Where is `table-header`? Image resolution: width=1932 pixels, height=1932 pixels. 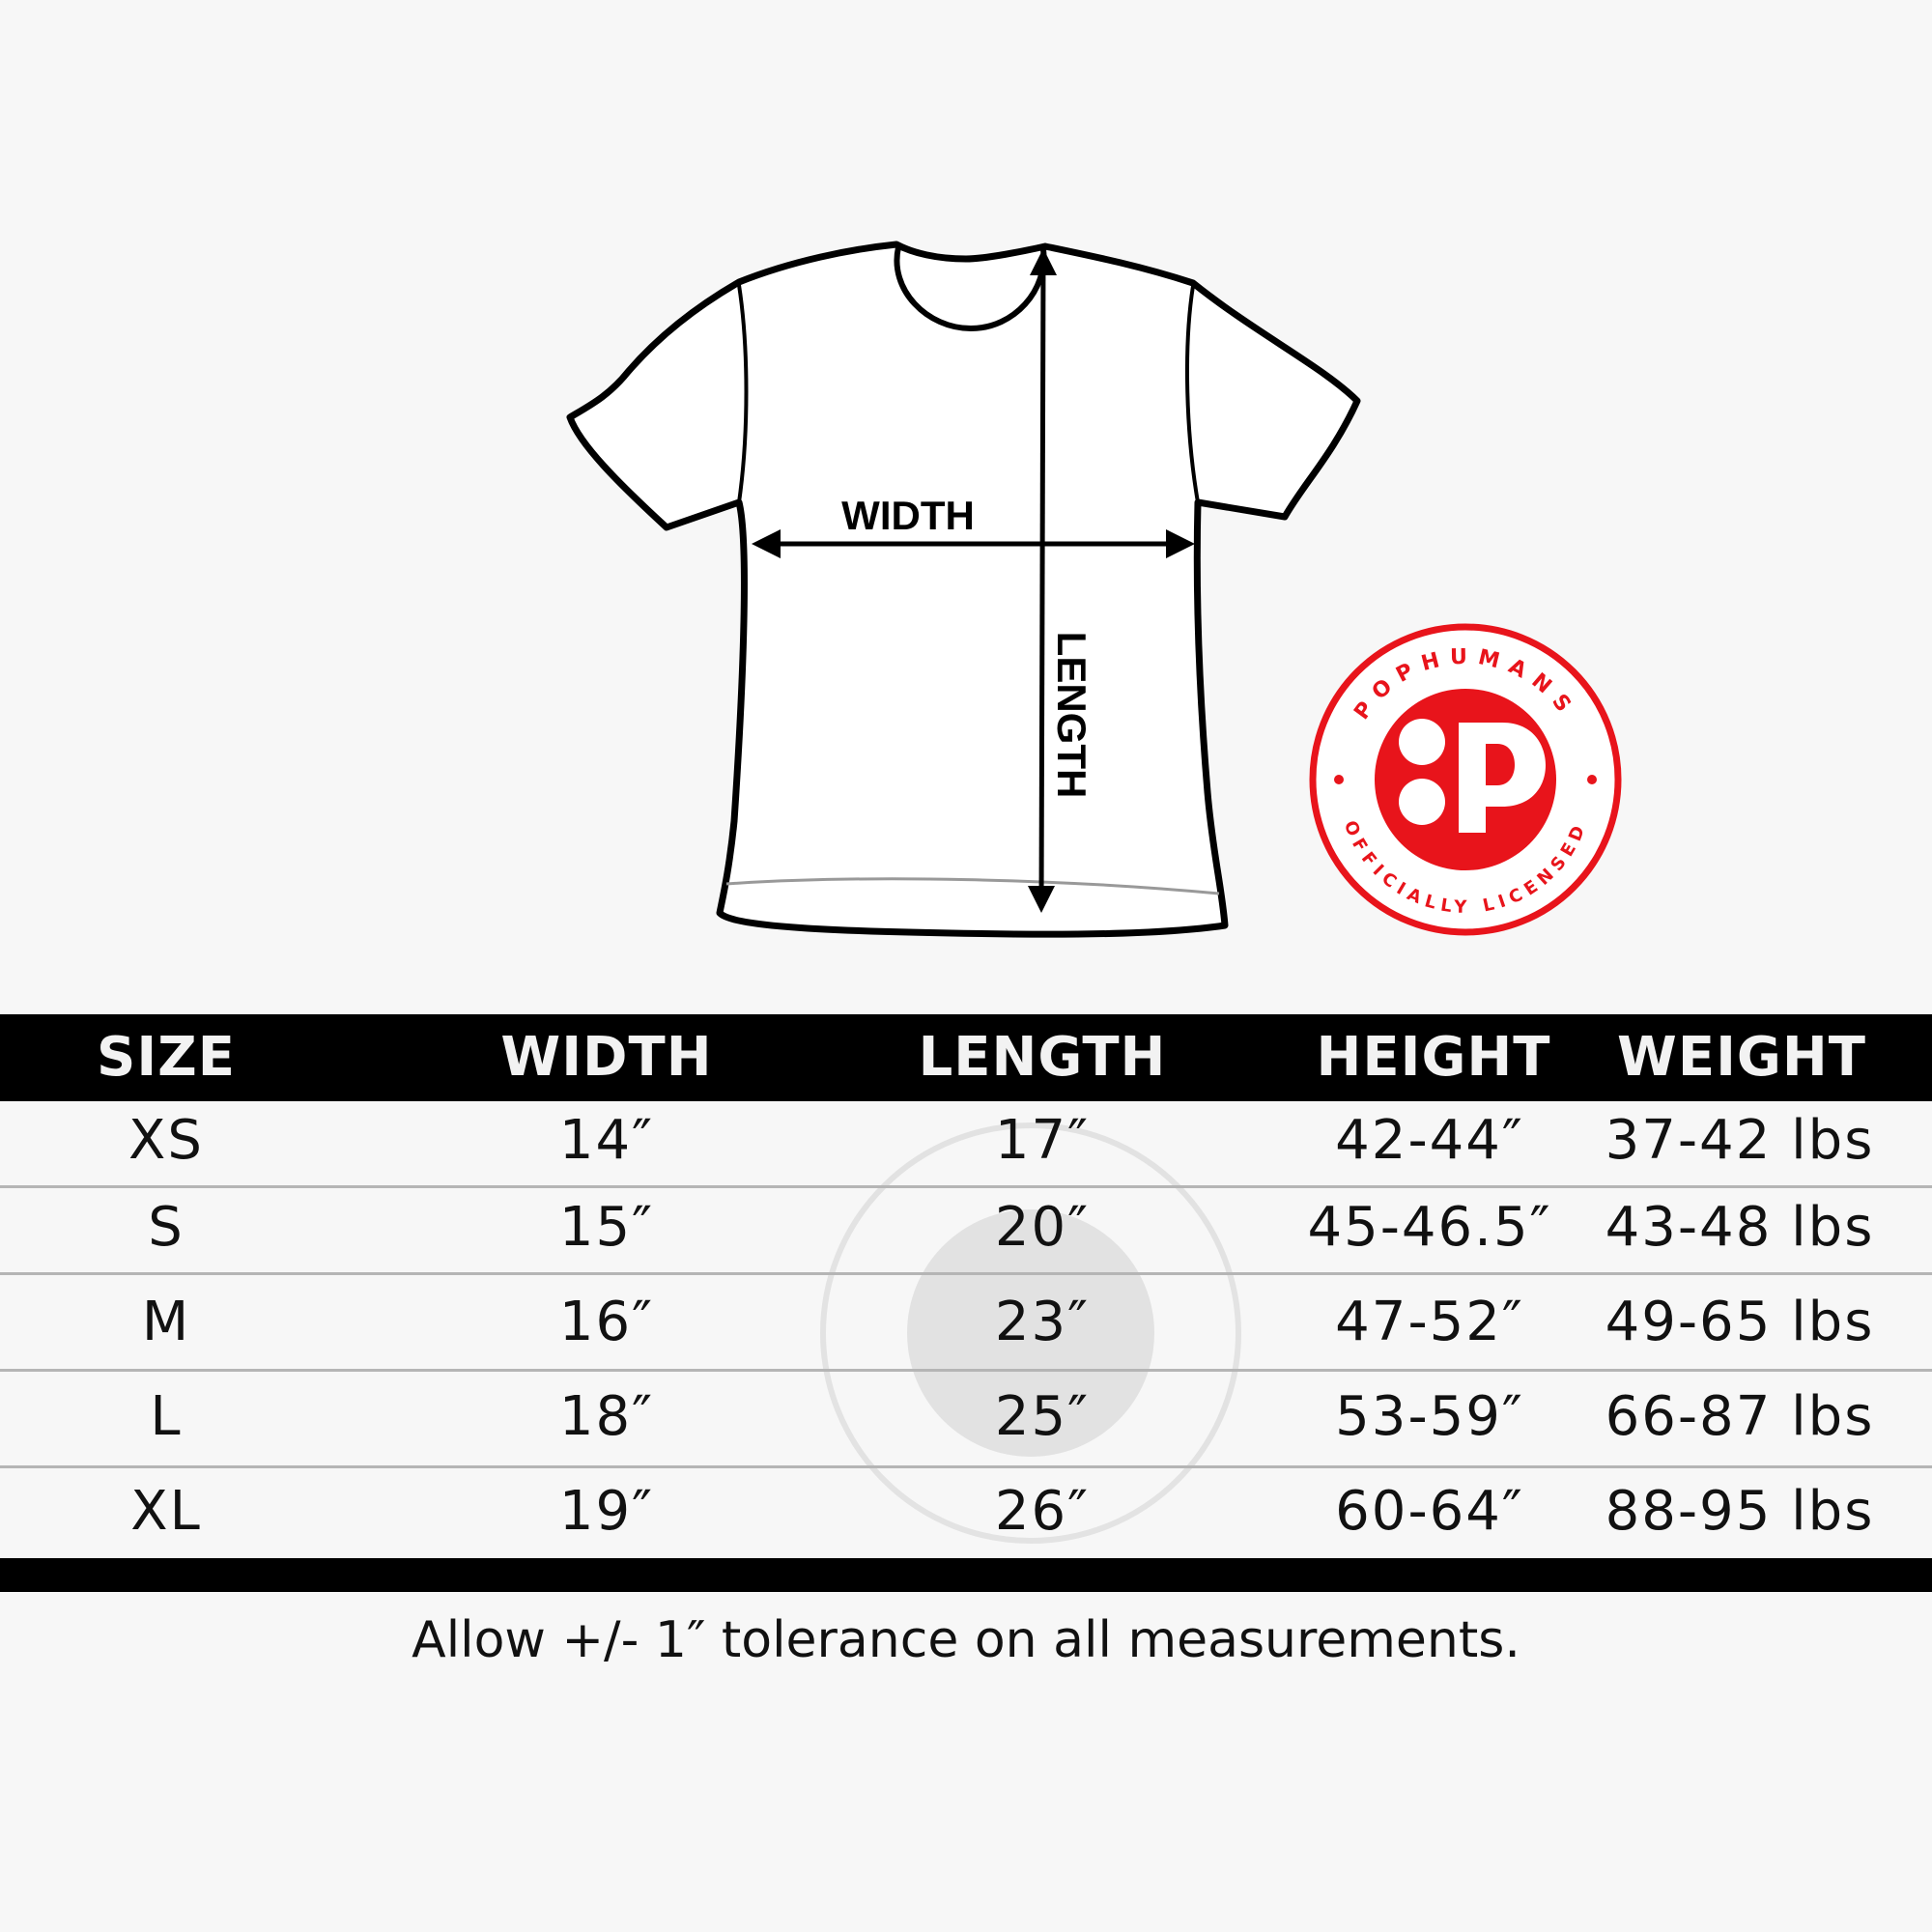 table-header is located at coordinates (966, 1057).